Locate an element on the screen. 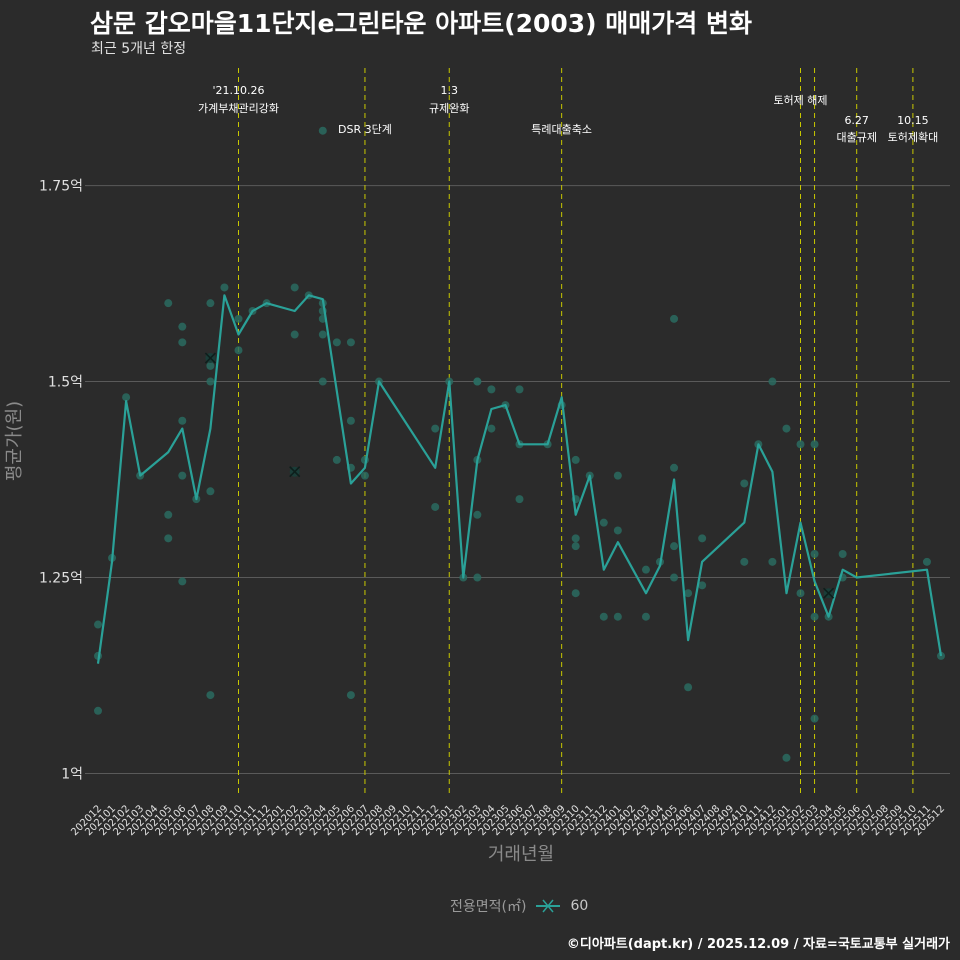  event-date: 1.3 is located at coordinates (450, 90).